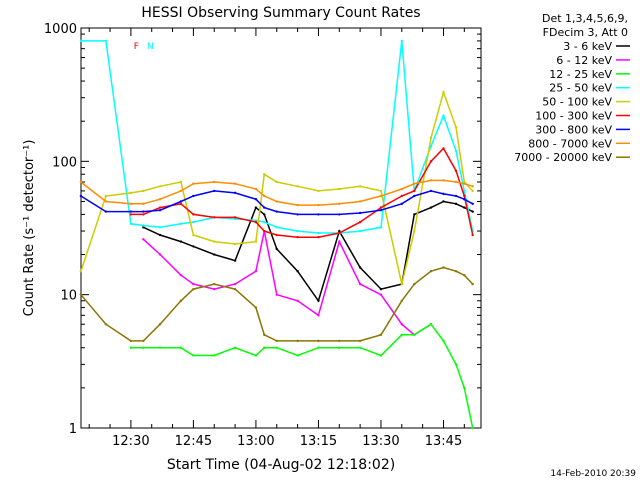 The image size is (640, 480). What do you see at coordinates (73, 429) in the screenshot?
I see `y-tick-label: 1` at bounding box center [73, 429].